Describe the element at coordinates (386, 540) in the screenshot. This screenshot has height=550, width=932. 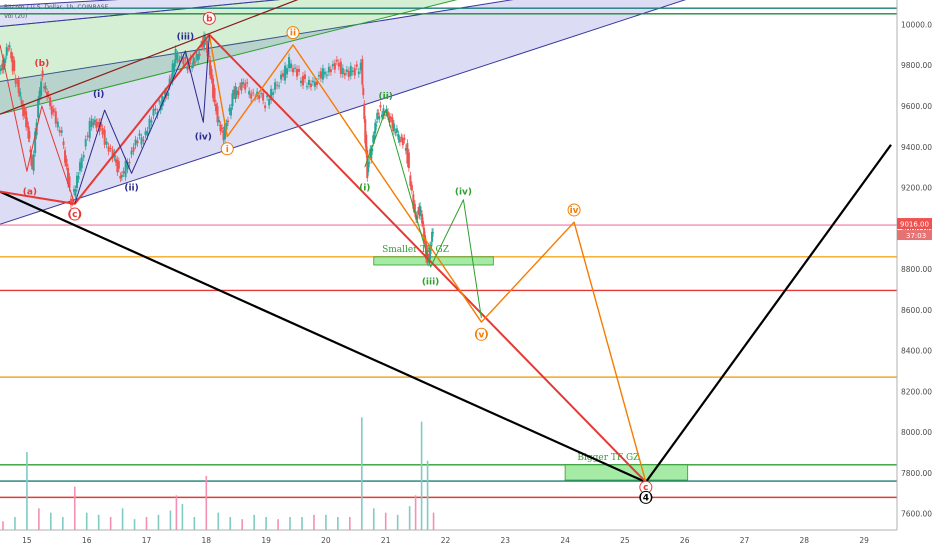
I see `x-tick-label-6: 21` at that location.